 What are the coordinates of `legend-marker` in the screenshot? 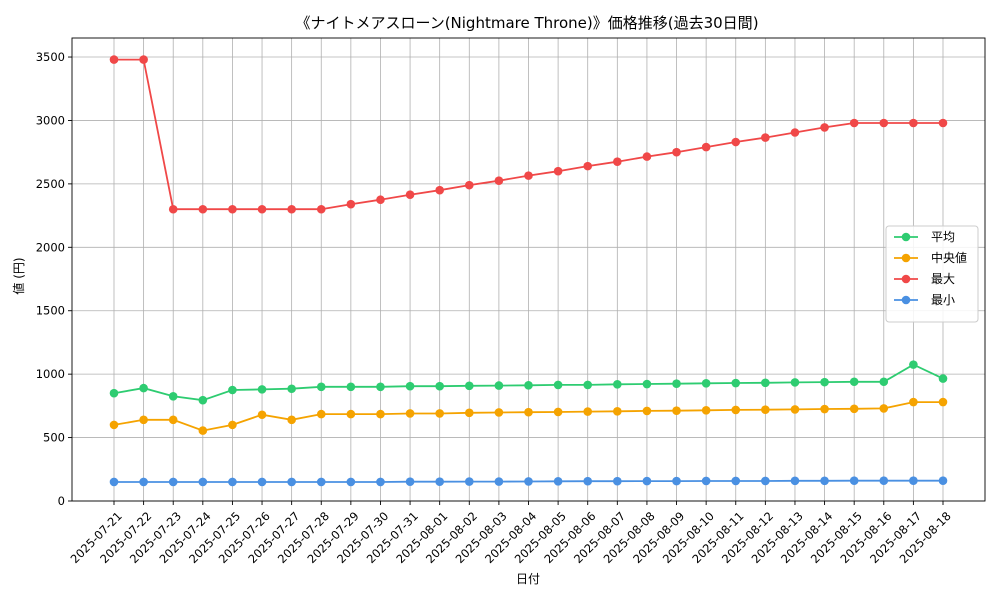 It's located at (906, 300).